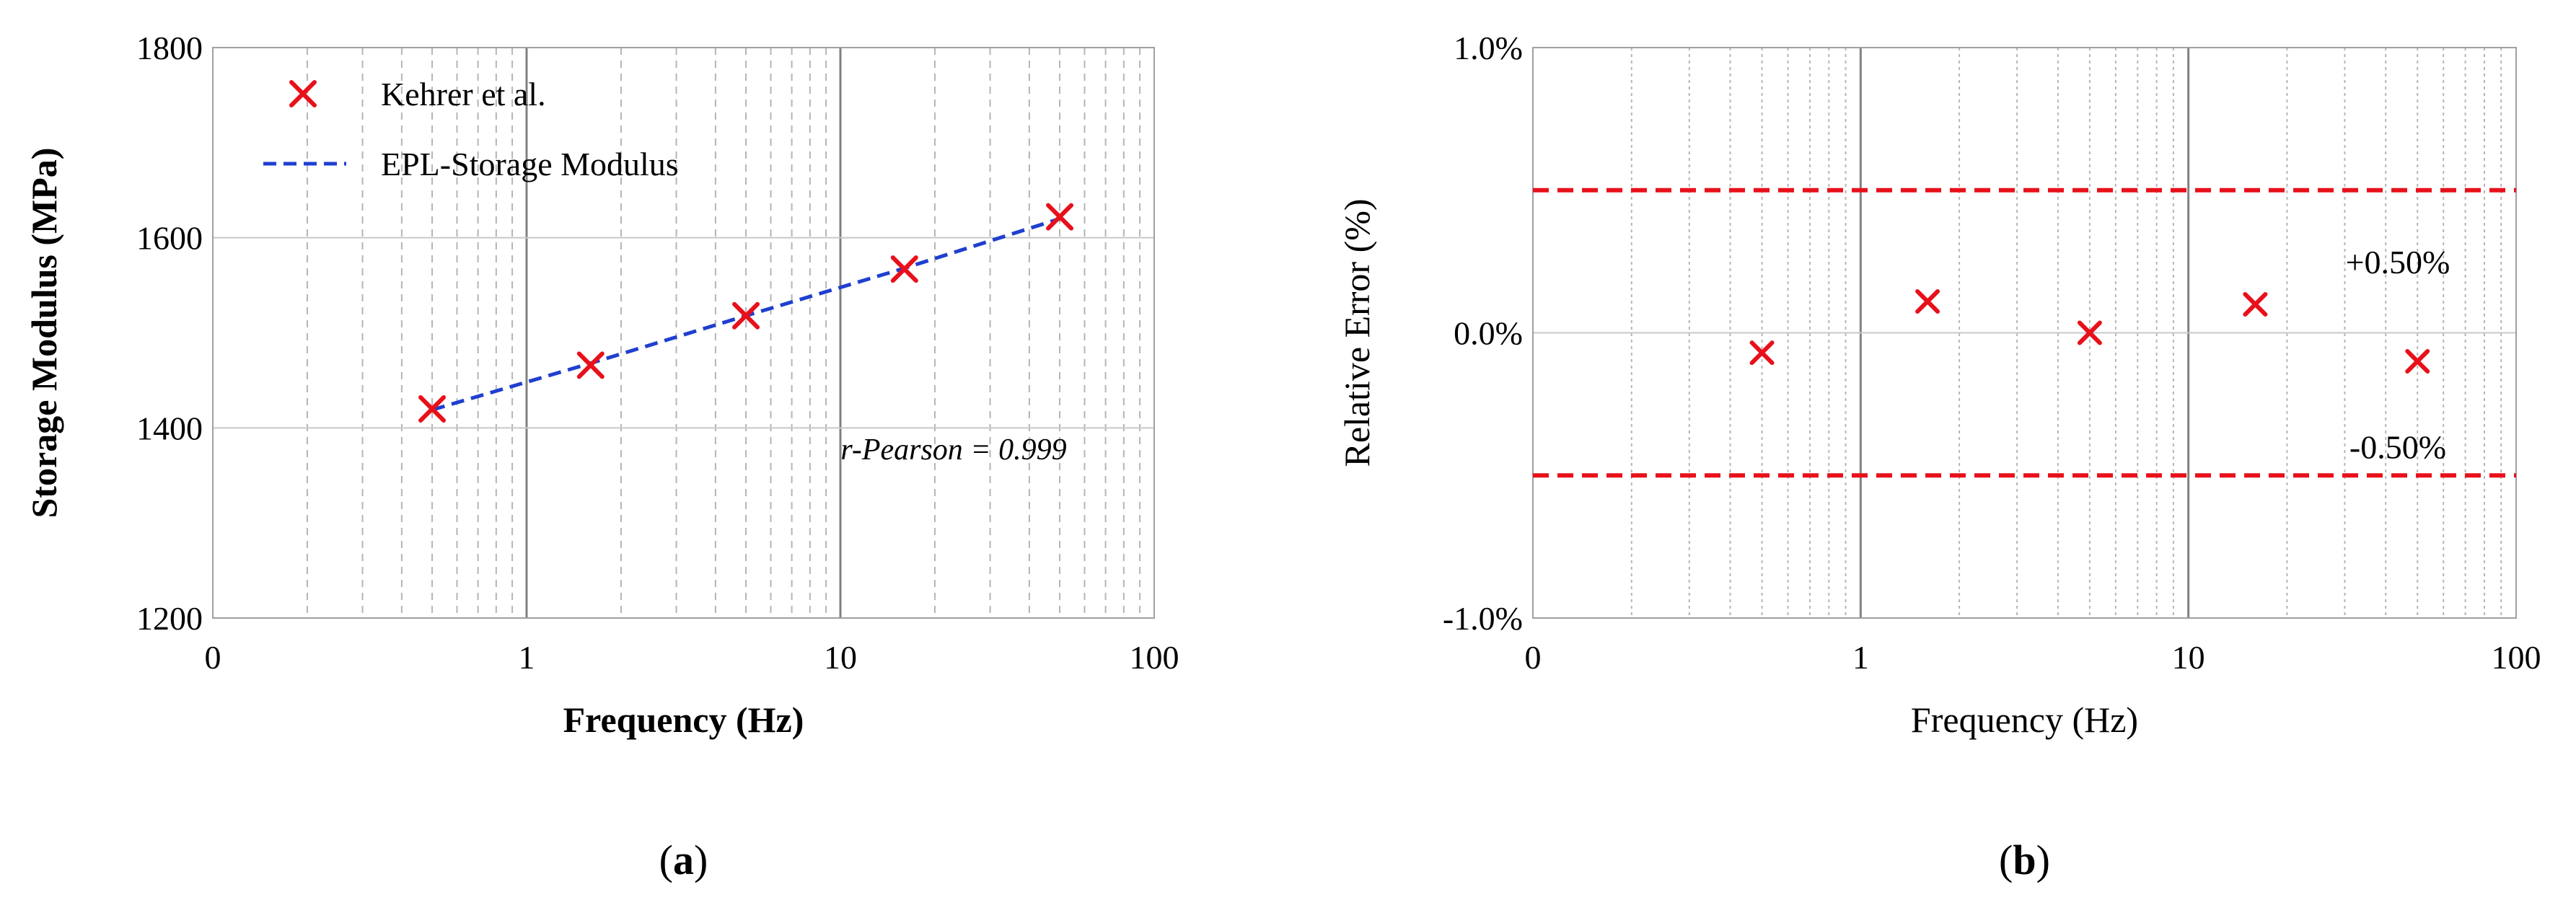  What do you see at coordinates (1488, 333) in the screenshot?
I see `y-tick-label: 0.0%` at bounding box center [1488, 333].